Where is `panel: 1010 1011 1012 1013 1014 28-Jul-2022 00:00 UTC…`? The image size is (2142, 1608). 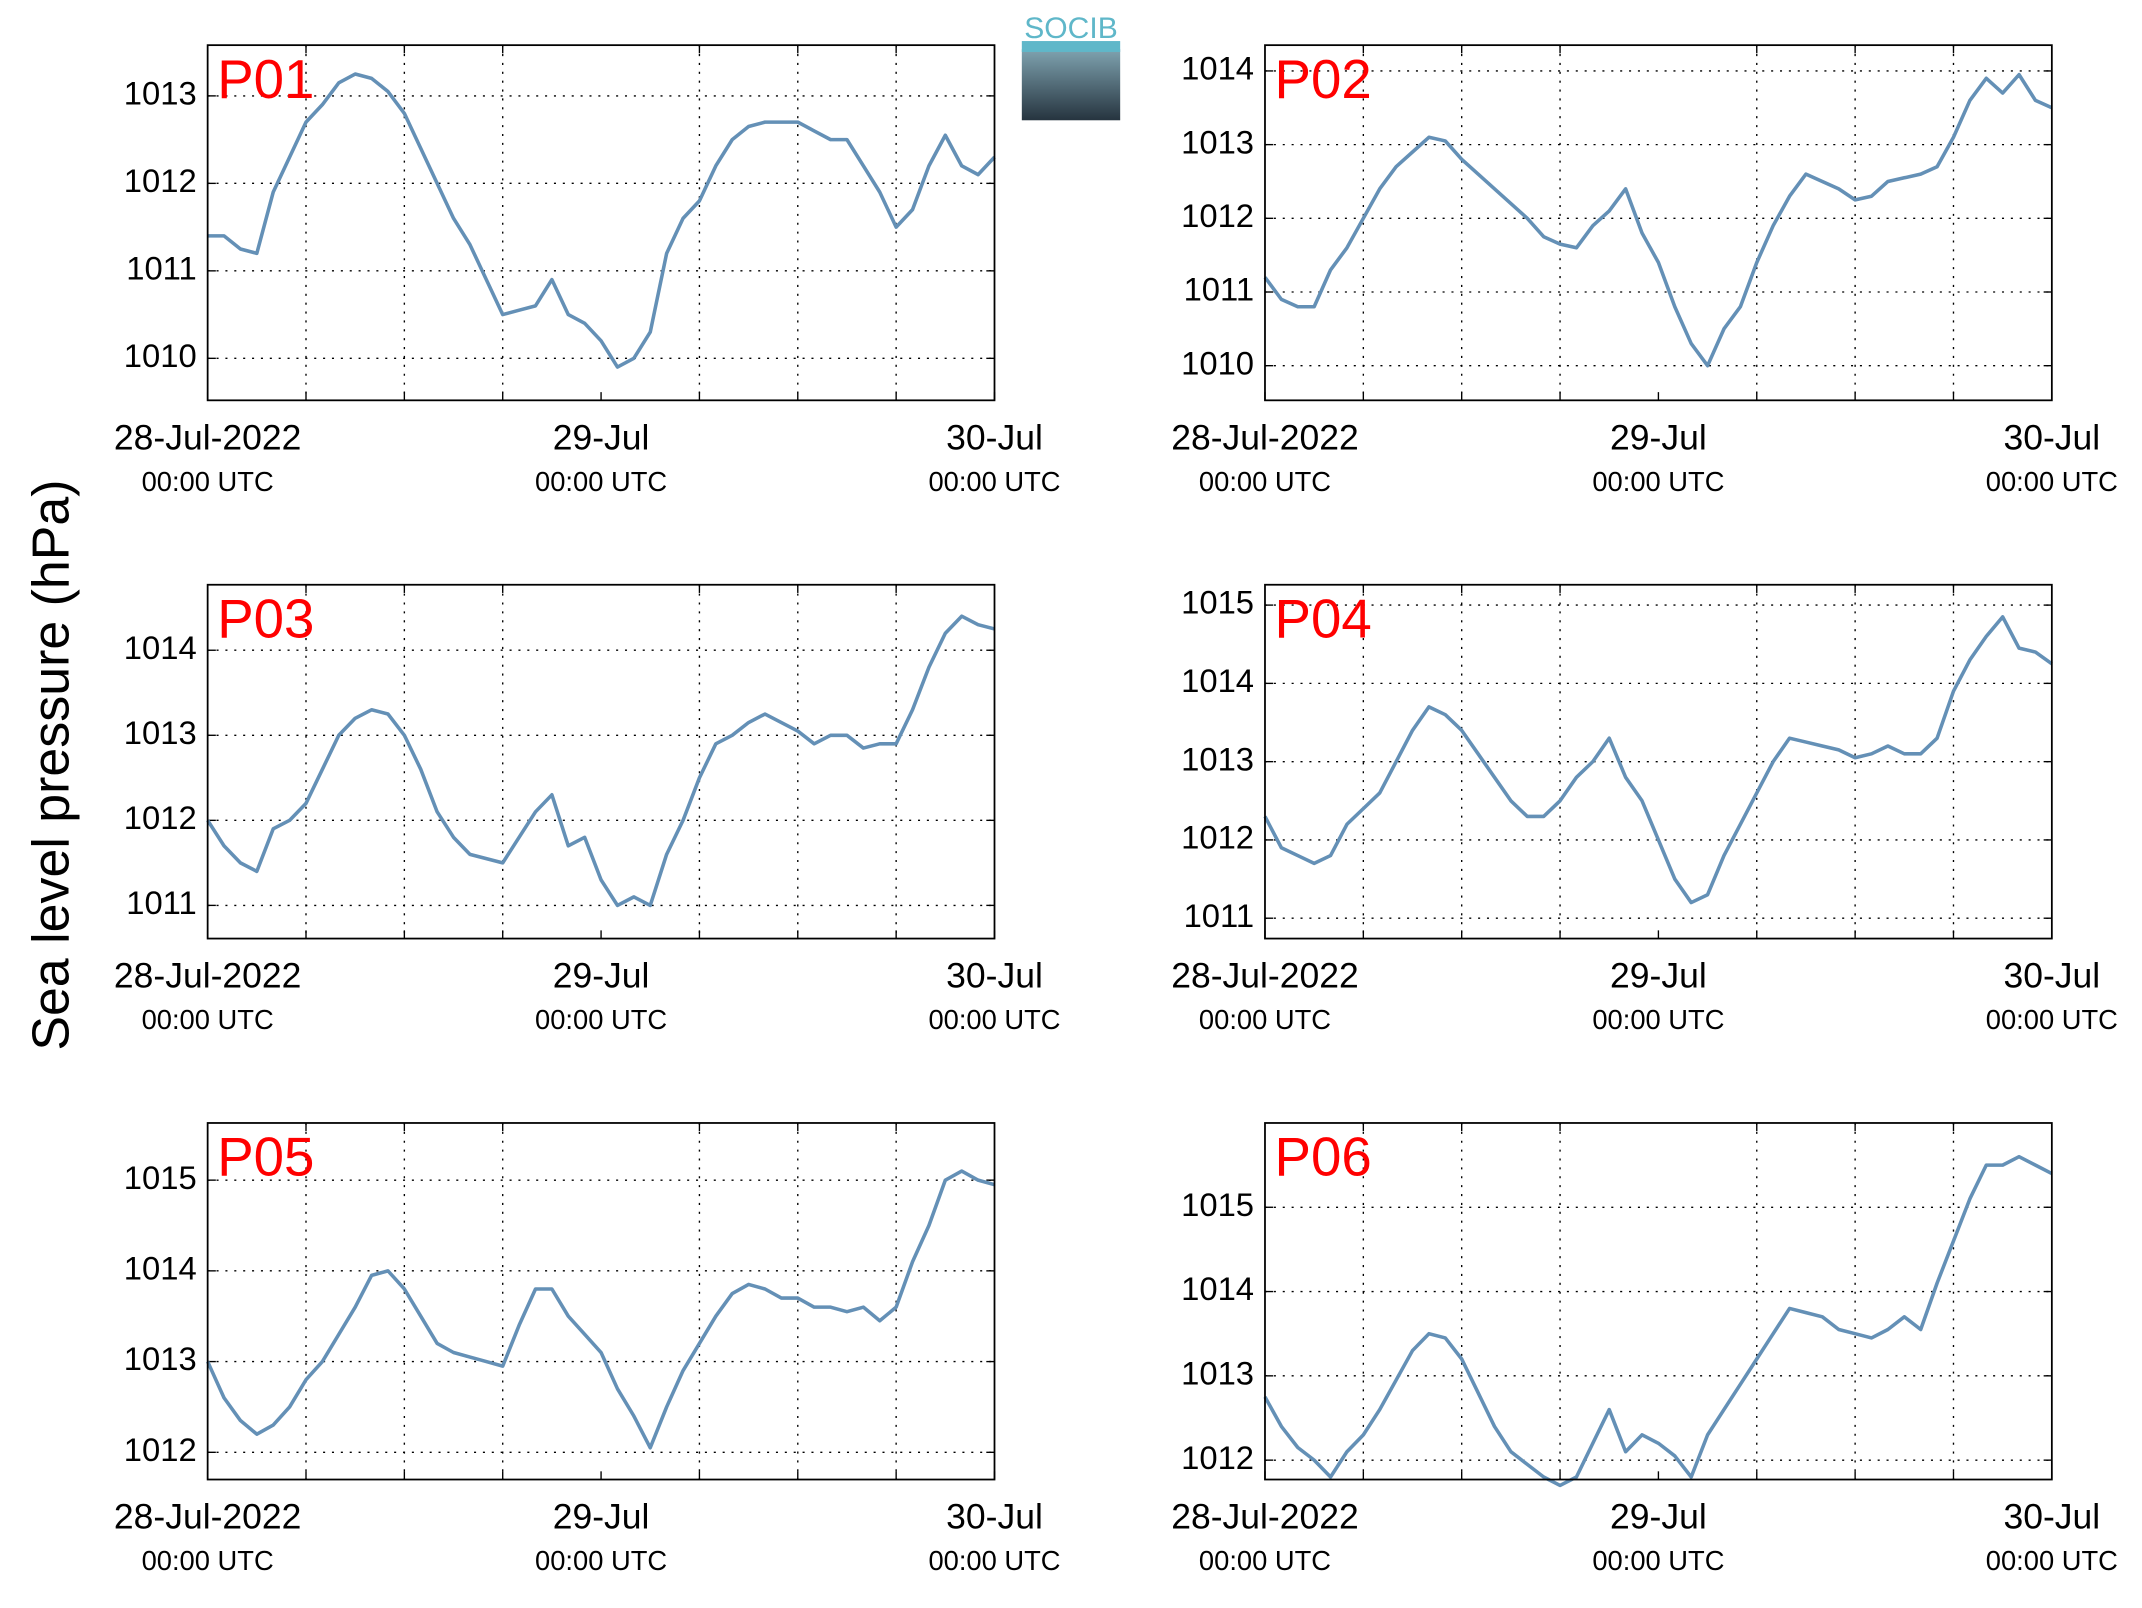
panel: 1010 1011 1012 1013 1014 28-Jul-2022 00:00 UTC… is located at coordinates (1644, 270).